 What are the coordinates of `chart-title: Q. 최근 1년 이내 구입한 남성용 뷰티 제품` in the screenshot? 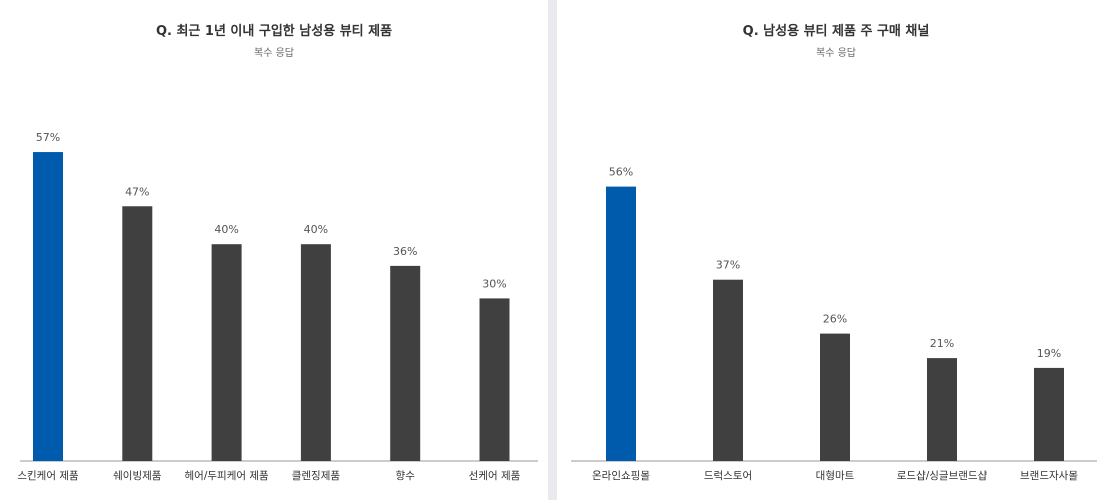 It's located at (274, 31).